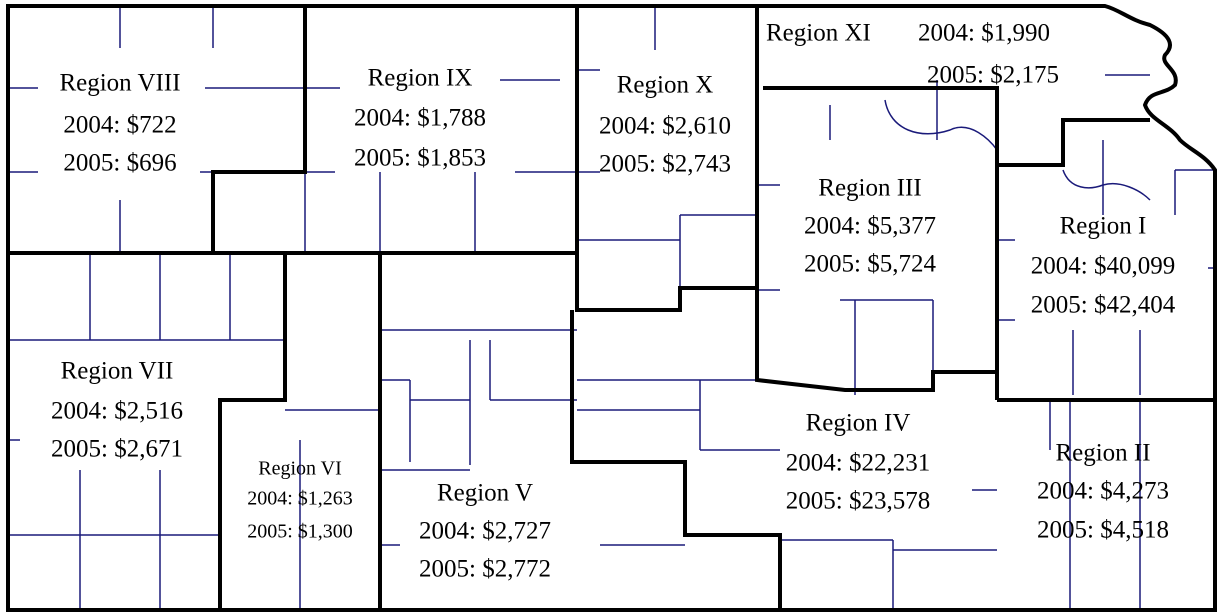 The width and height of the screenshot is (1222, 616). I want to click on region-value: 2004: $1,263, so click(300, 499).